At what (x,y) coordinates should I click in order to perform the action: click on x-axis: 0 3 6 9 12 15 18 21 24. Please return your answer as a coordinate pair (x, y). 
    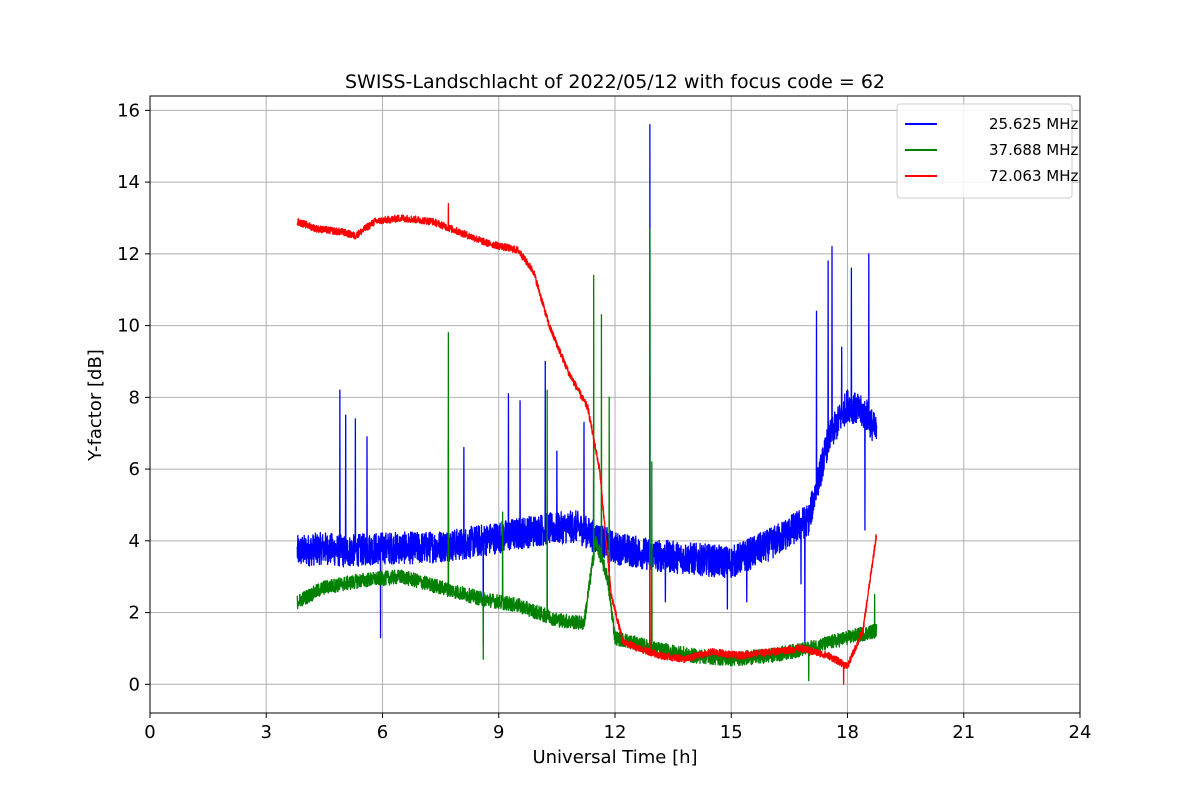
    Looking at the image, I should click on (617, 728).